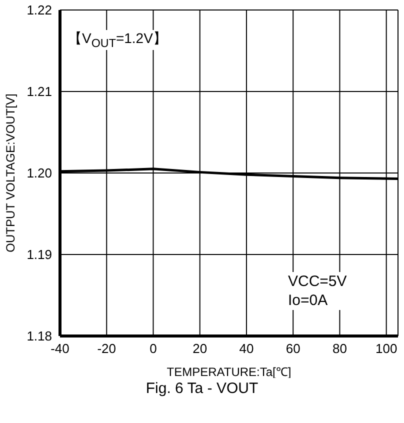 This screenshot has width=404, height=423. Describe the element at coordinates (10, 173) in the screenshot. I see `y-axis-title: OUTPUT VOLTAGE:VOUT[V]` at that location.